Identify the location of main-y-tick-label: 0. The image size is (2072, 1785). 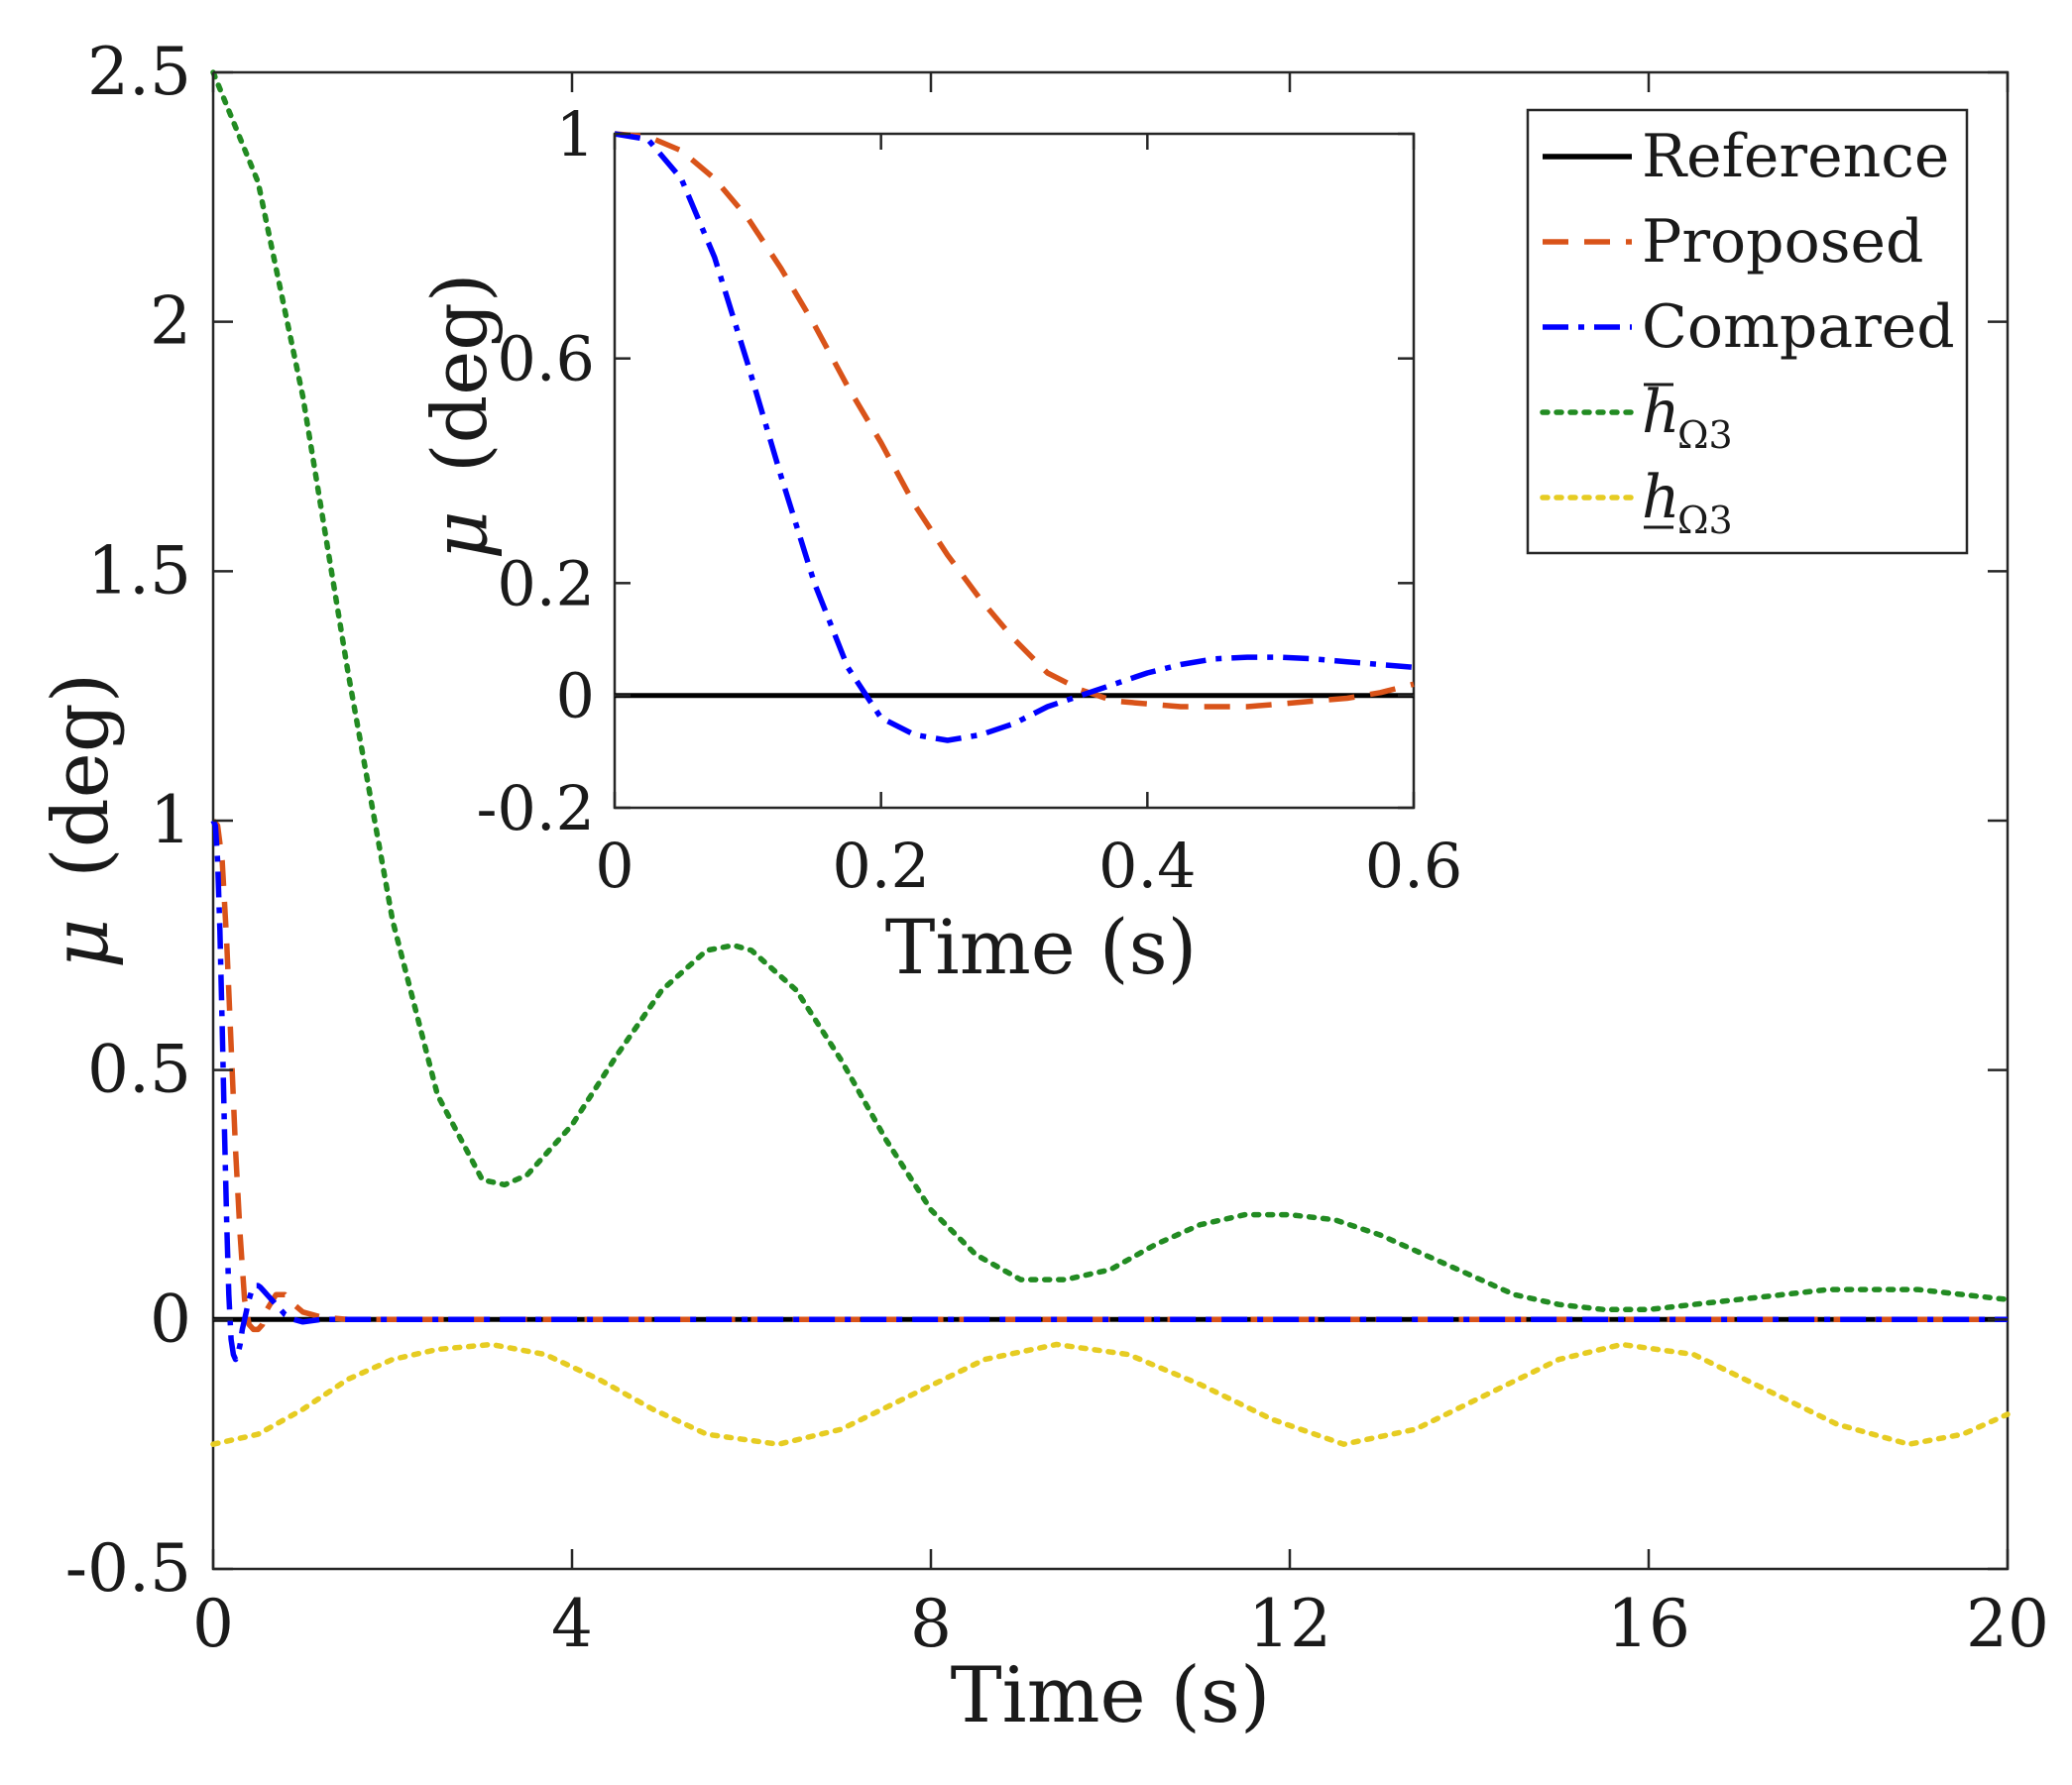
(170, 1319).